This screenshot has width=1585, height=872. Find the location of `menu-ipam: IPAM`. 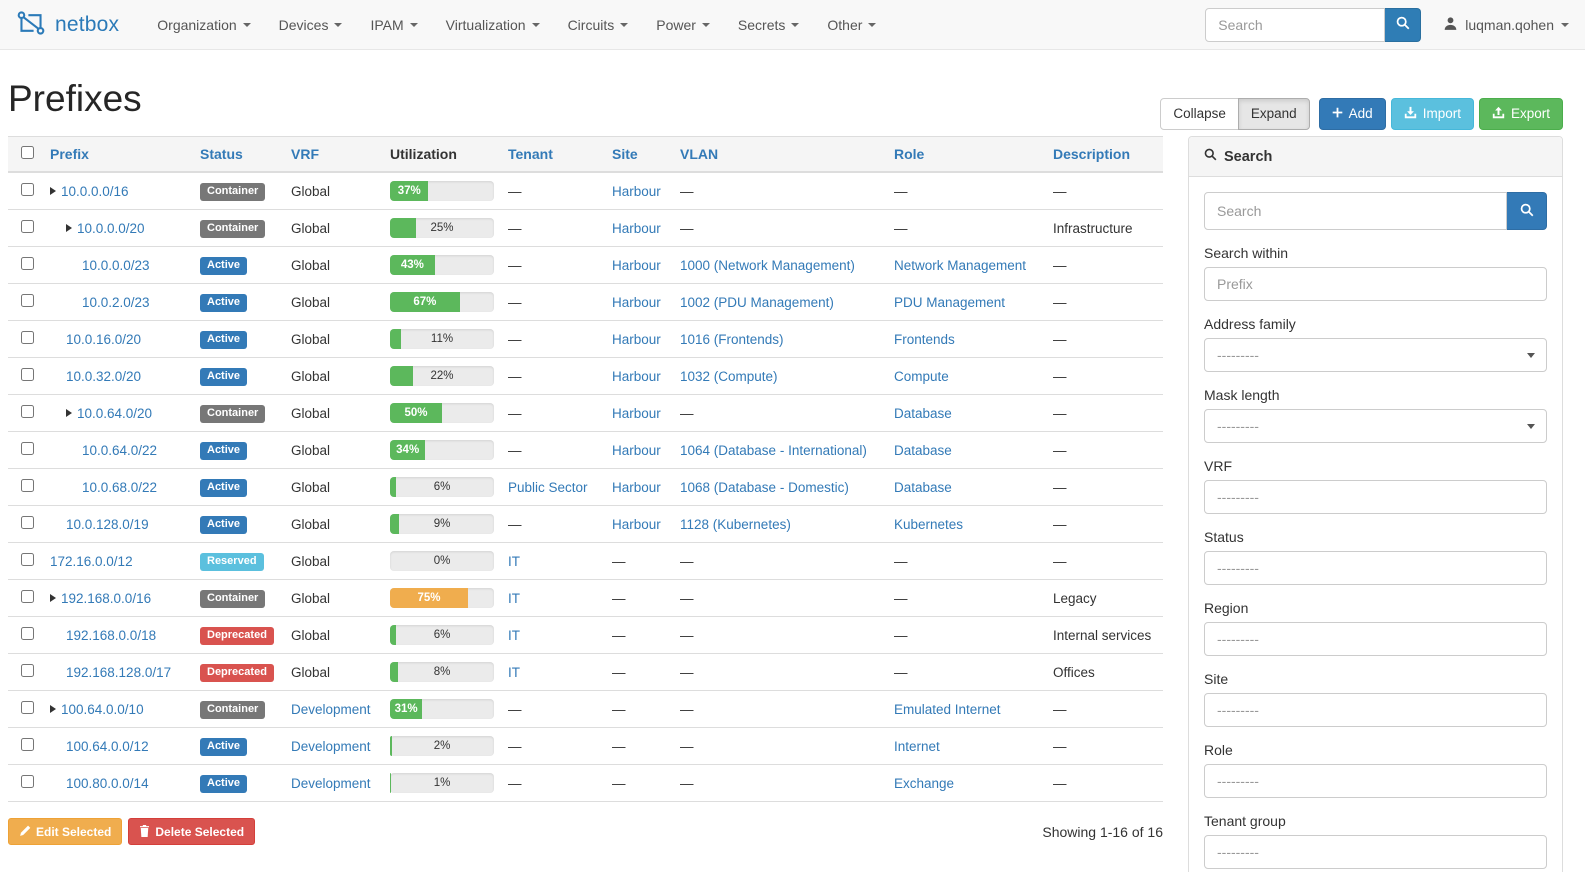

menu-ipam: IPAM is located at coordinates (393, 24).